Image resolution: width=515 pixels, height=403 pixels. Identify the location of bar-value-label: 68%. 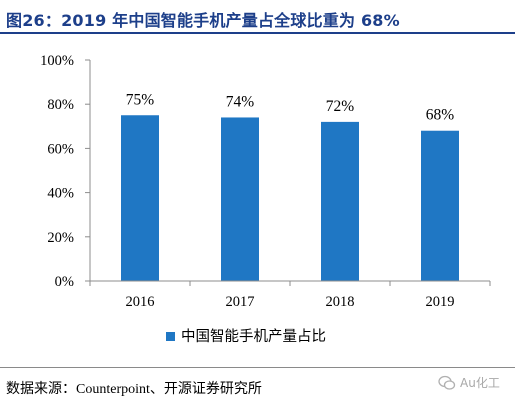
(440, 115).